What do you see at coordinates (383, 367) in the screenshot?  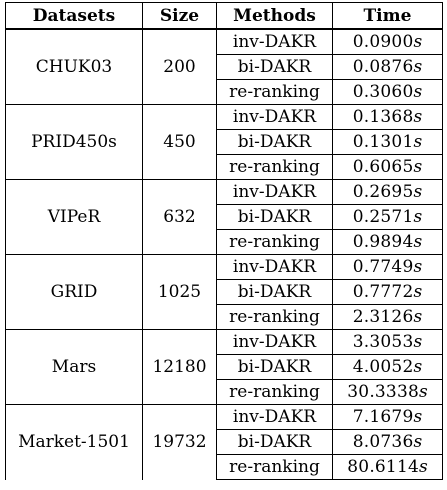 I see `time-value: 4.0052` at bounding box center [383, 367].